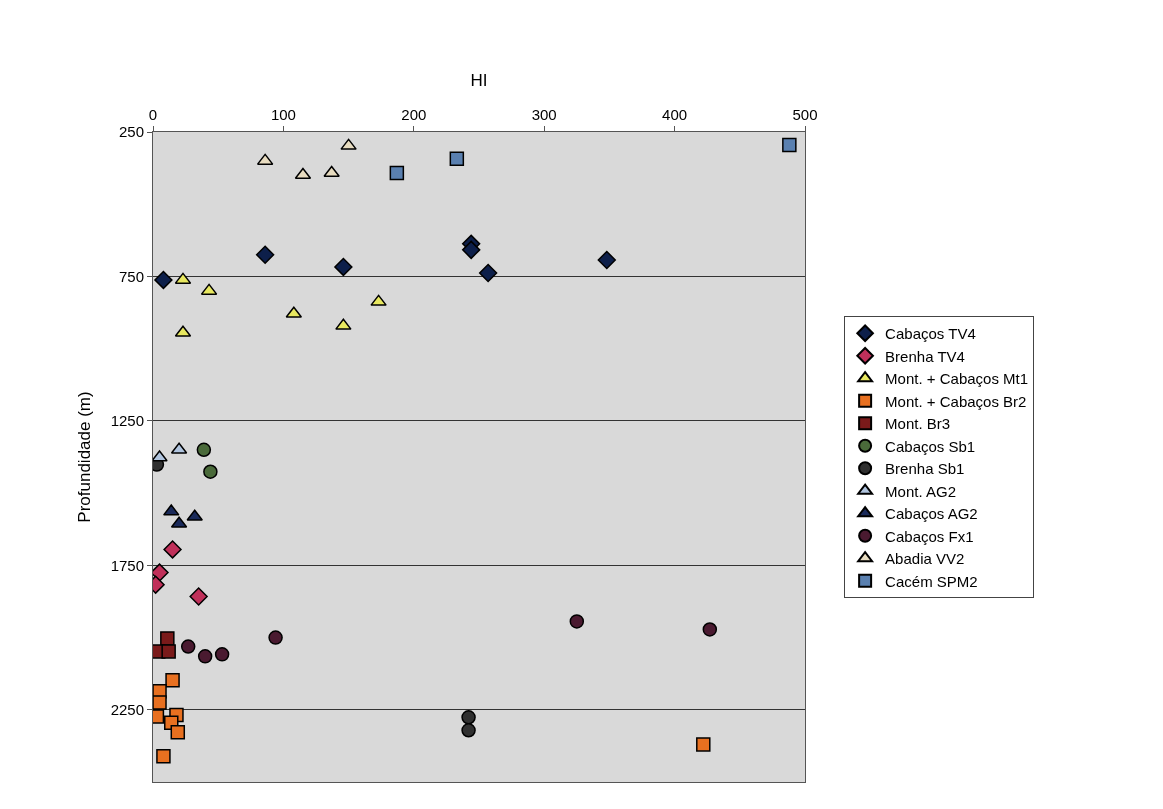 Image resolution: width=1163 pixels, height=809 pixels. What do you see at coordinates (930, 334) in the screenshot?
I see `legend-label: Cabaços TV4` at bounding box center [930, 334].